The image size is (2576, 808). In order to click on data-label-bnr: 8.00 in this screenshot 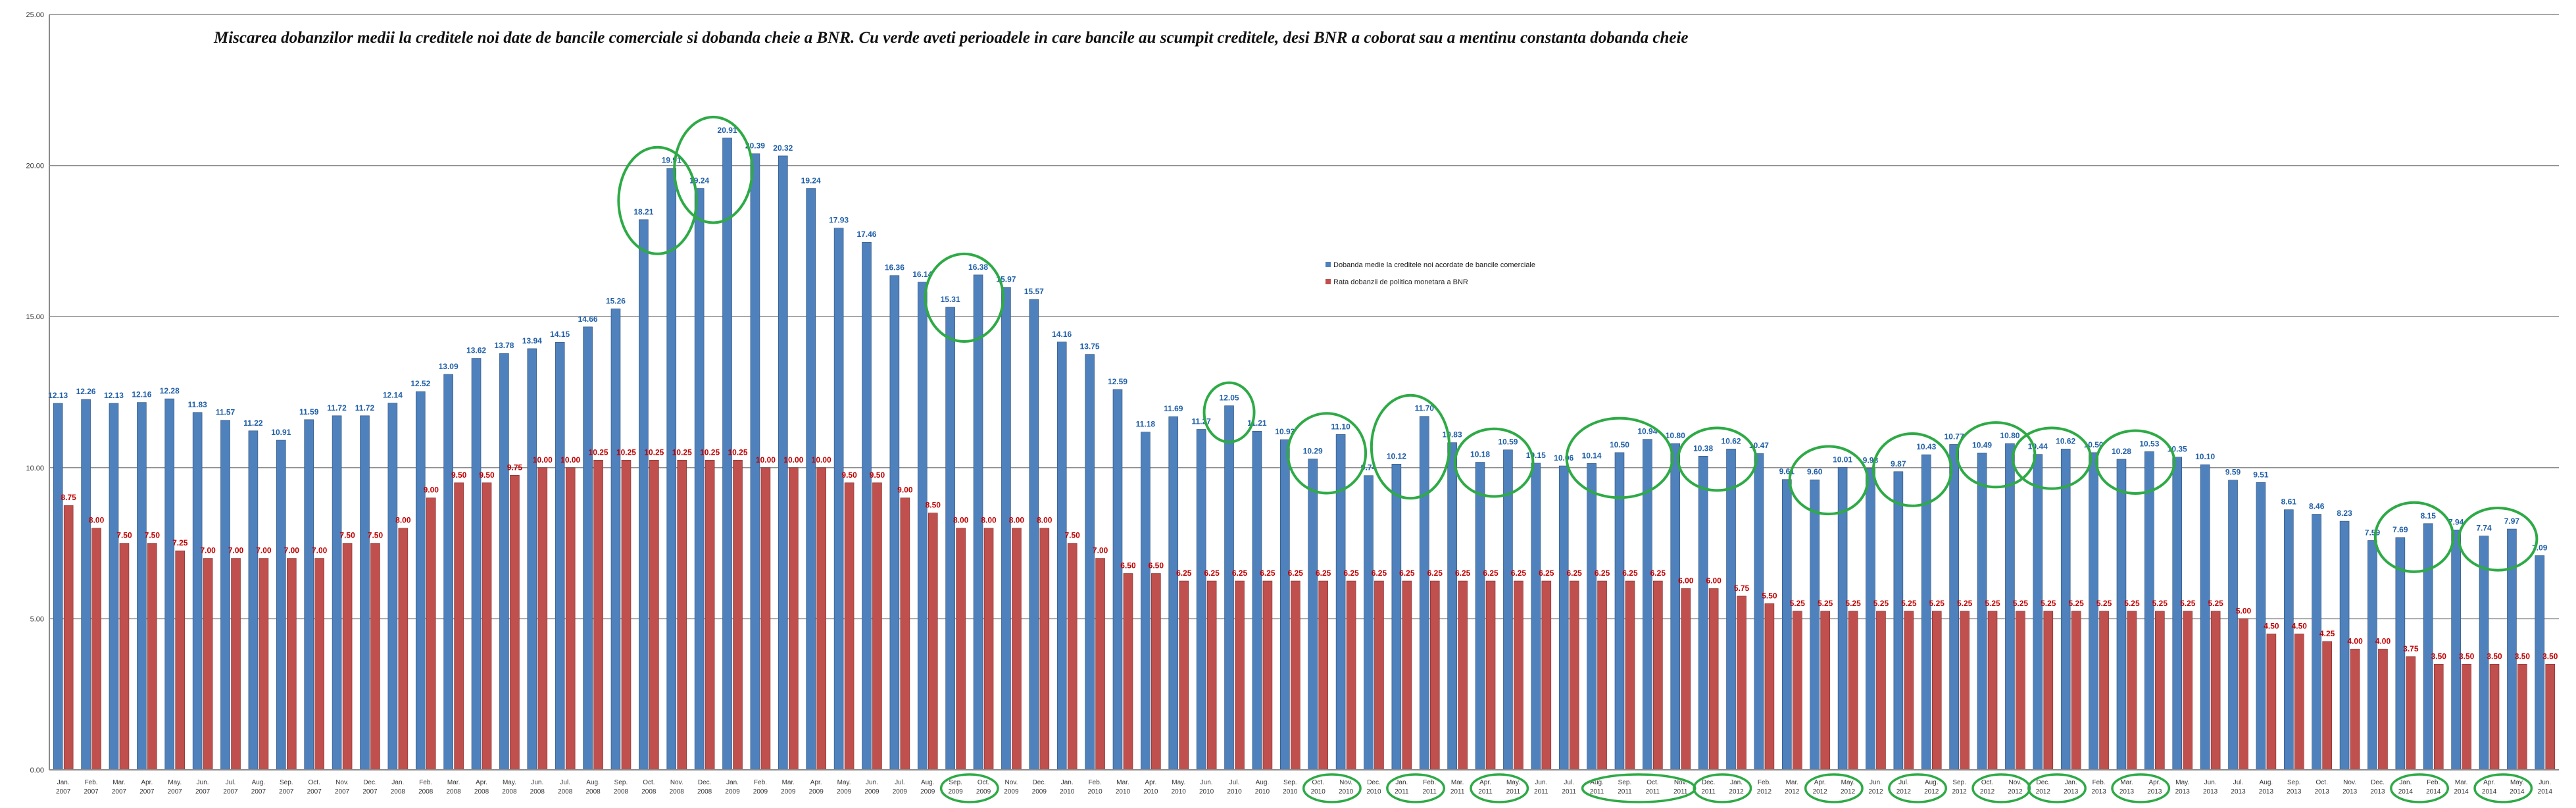, I will do `click(403, 520)`.